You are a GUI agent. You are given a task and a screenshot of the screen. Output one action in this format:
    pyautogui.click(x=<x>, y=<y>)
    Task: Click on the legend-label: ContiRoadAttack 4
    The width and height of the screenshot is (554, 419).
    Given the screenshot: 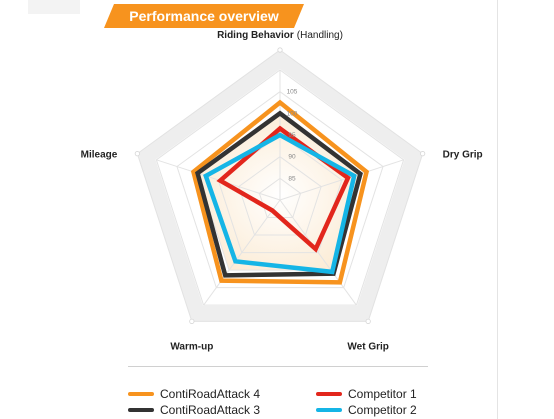 What is the action you would take?
    pyautogui.click(x=210, y=394)
    